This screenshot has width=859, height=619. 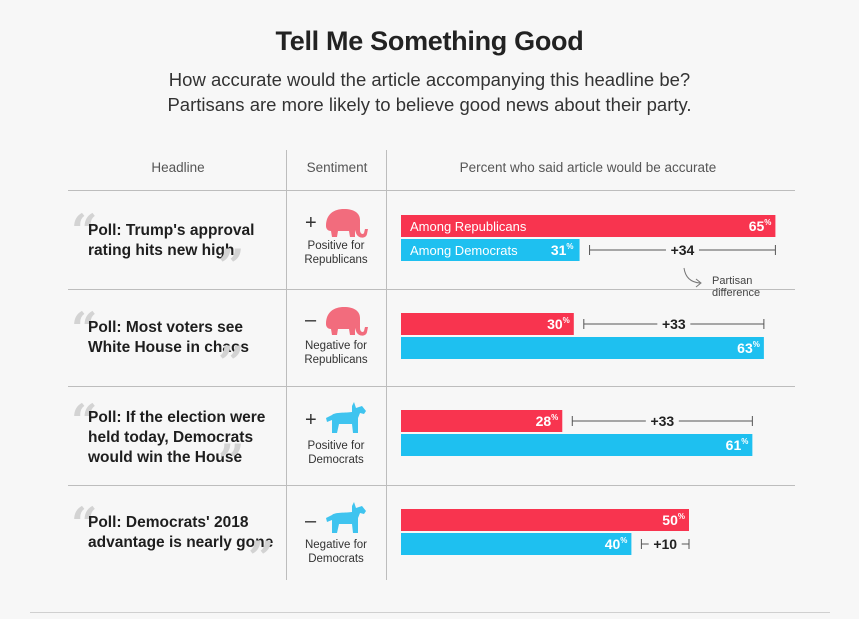 I want to click on headline-4-line-1: Poll: Democrats' 2018, so click(x=168, y=522).